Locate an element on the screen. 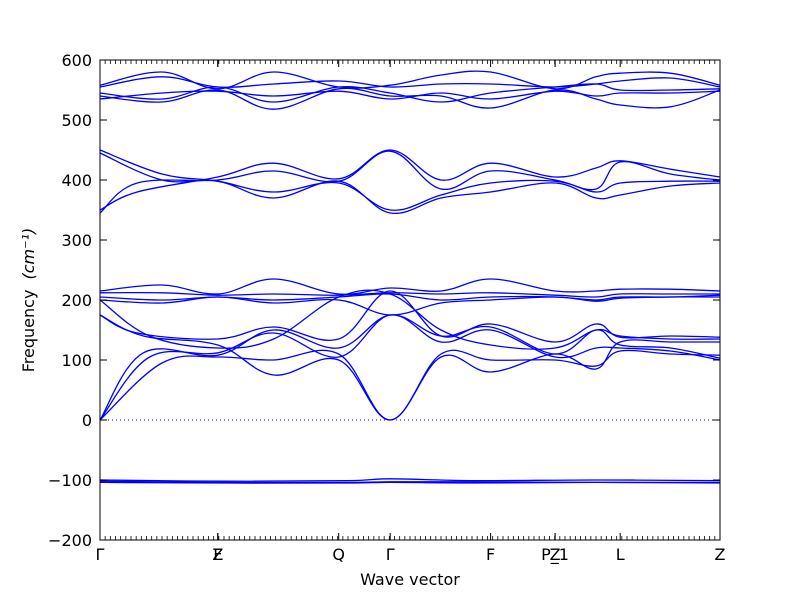 This screenshot has width=800, height=600. x-axis-label: Wave vector is located at coordinates (410, 579).